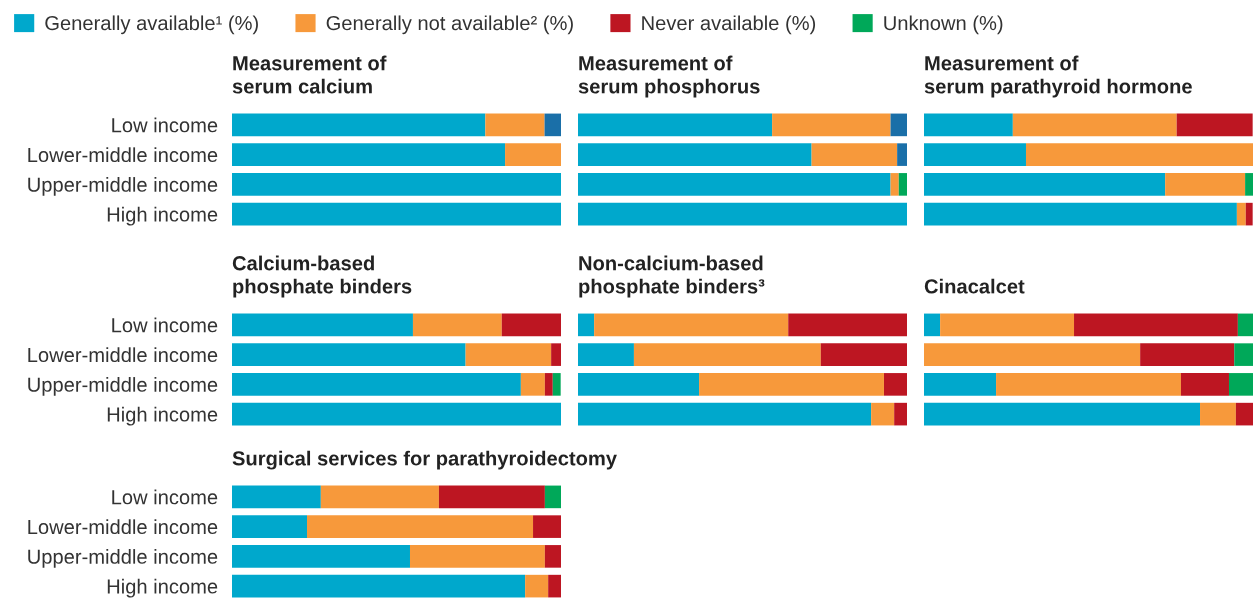 This screenshot has height=605, width=1258. I want to click on chart-title: Non-calcium-based phosphate binders³, so click(672, 276).